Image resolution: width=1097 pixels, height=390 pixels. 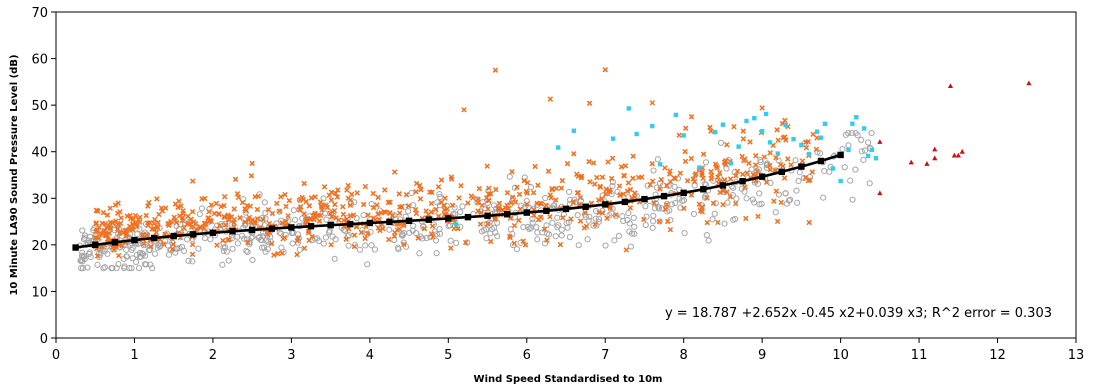 I want to click on x-tick-label: 0, so click(x=56, y=355).